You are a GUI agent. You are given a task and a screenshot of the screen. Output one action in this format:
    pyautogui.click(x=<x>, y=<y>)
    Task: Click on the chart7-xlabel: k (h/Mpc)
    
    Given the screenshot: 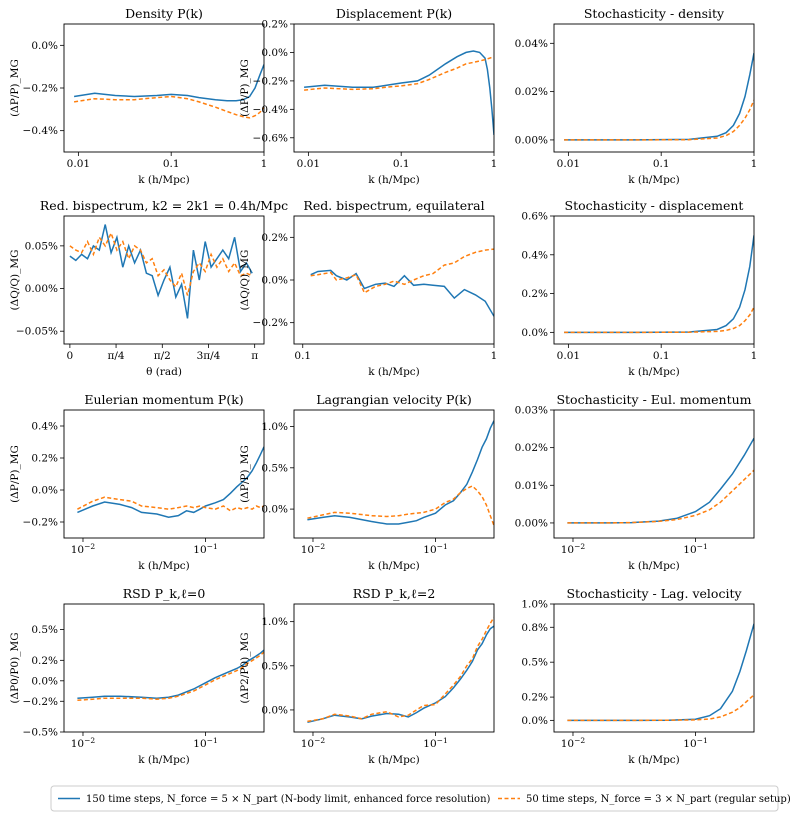 What is the action you would take?
    pyautogui.click(x=164, y=566)
    